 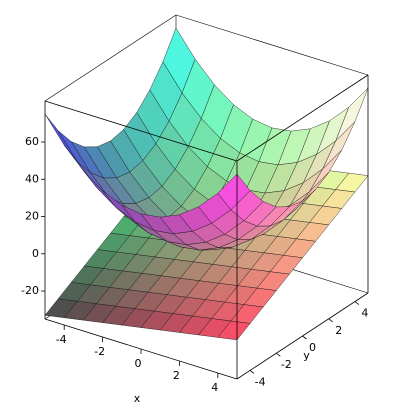 I want to click on z-tick-label: 0, so click(x=35, y=253).